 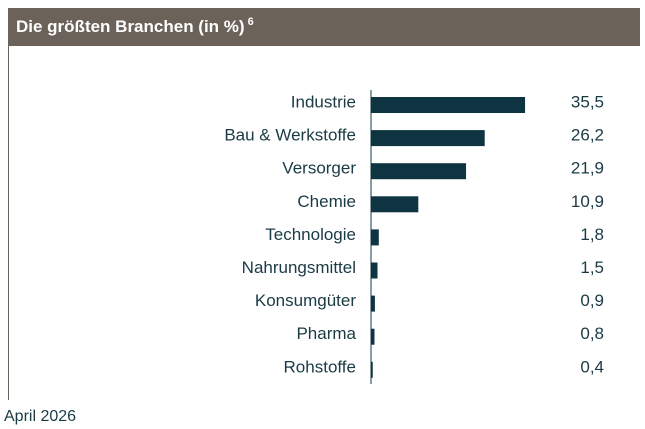 What do you see at coordinates (326, 201) in the screenshot?
I see `category-label: Chemie` at bounding box center [326, 201].